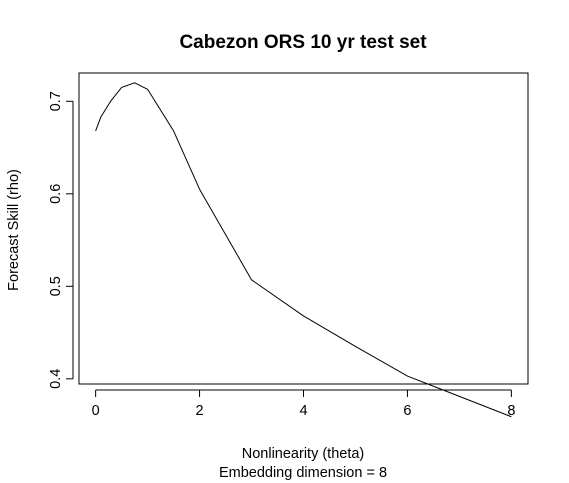  I want to click on y-axis-label: Forecast Skill (rho), so click(14, 230).